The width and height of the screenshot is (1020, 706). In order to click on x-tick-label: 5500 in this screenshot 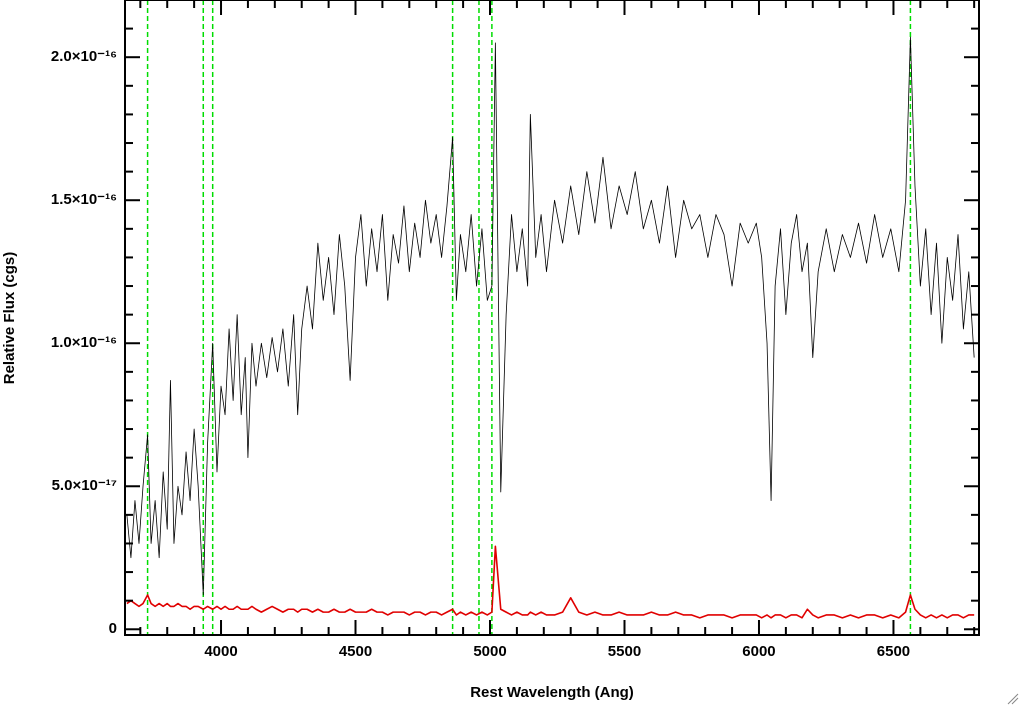, I will do `click(624, 651)`.